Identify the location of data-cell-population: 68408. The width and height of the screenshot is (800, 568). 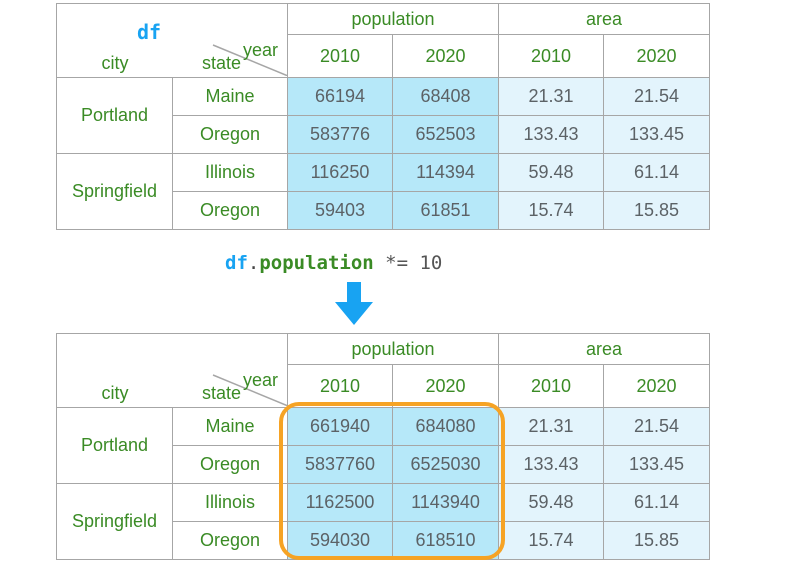
(445, 96).